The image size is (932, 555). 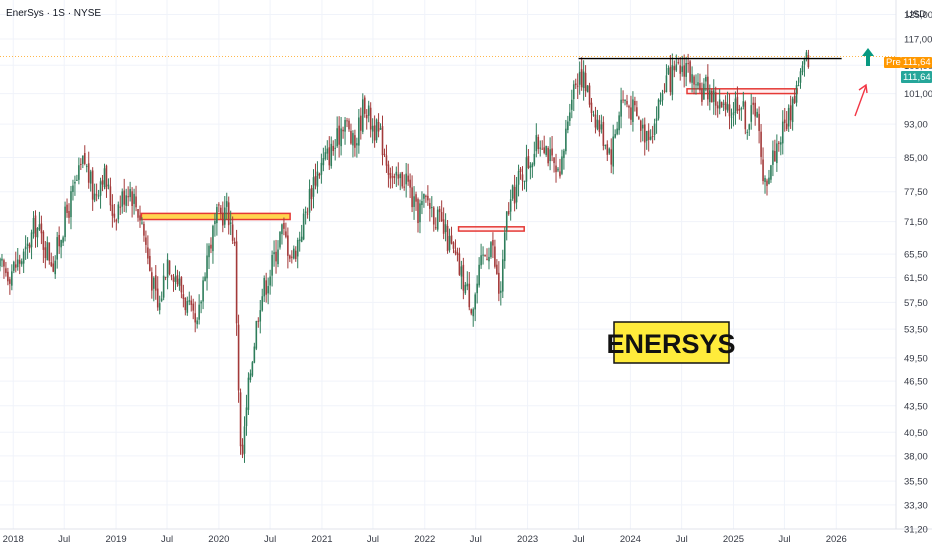 I want to click on price-tick-label: 40,50, so click(x=916, y=433).